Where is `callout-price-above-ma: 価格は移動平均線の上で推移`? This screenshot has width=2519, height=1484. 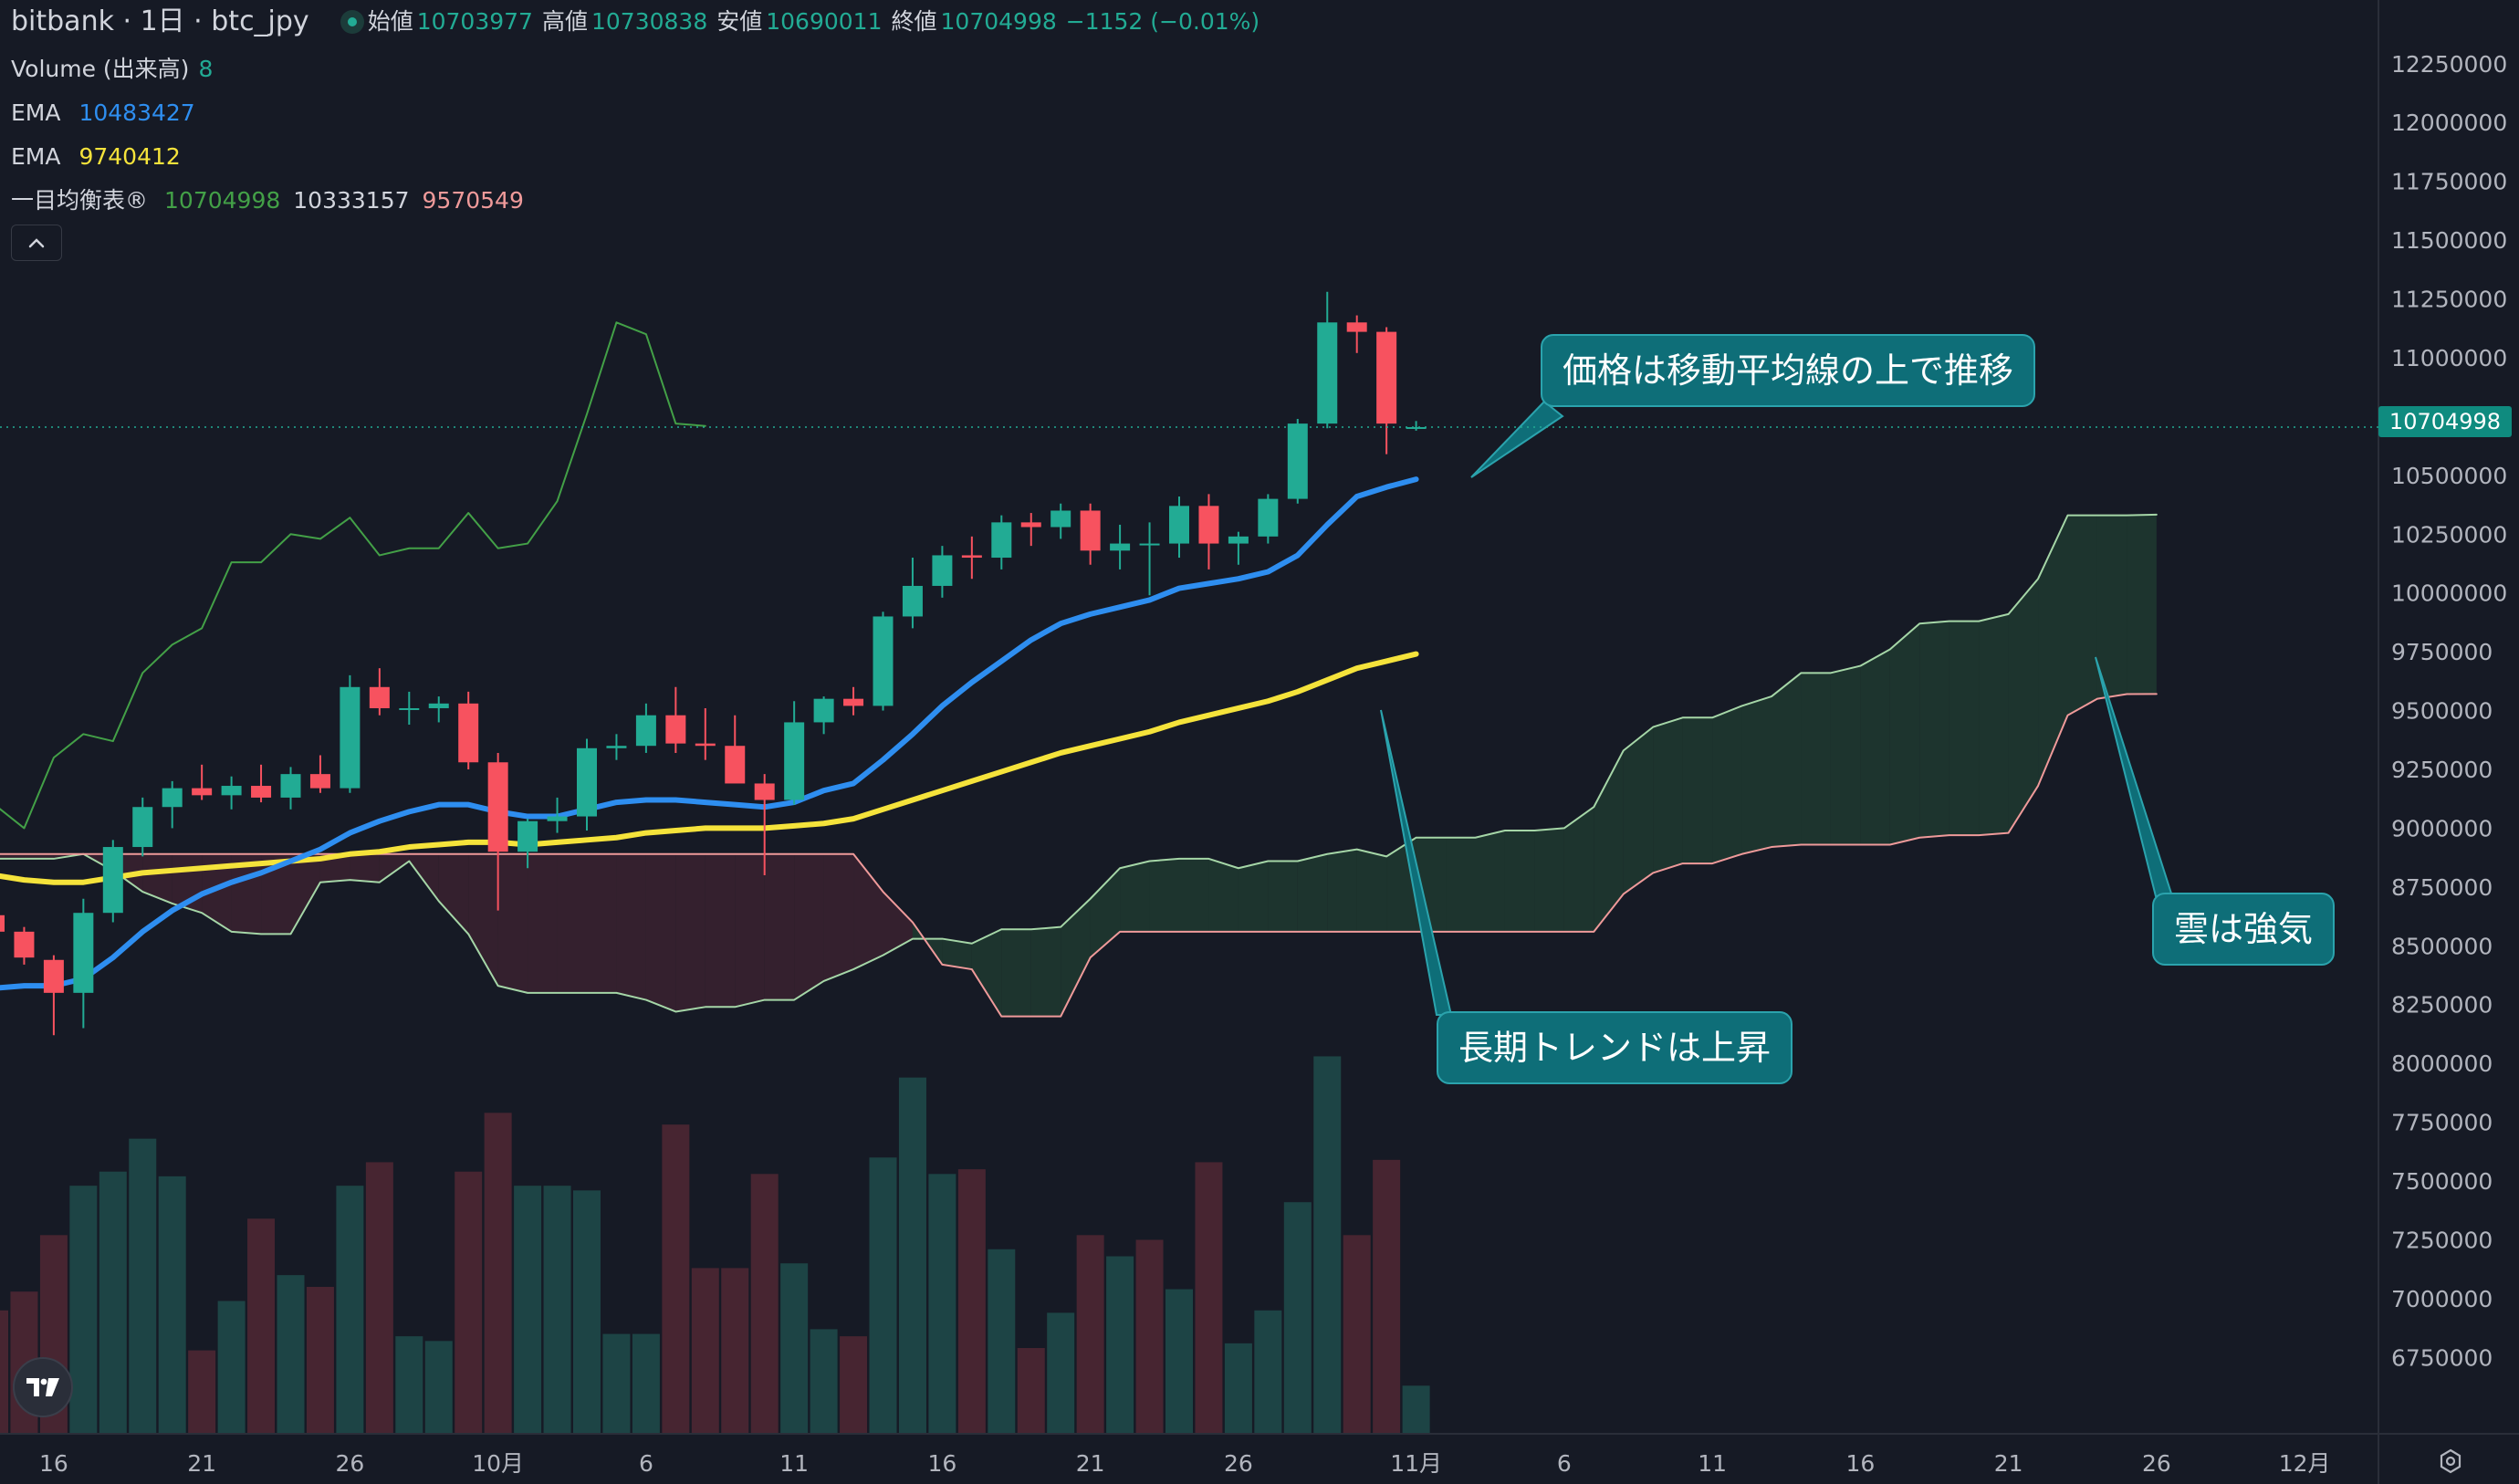
callout-price-above-ma: 価格は移動平均線の上で推移 is located at coordinates (1788, 370).